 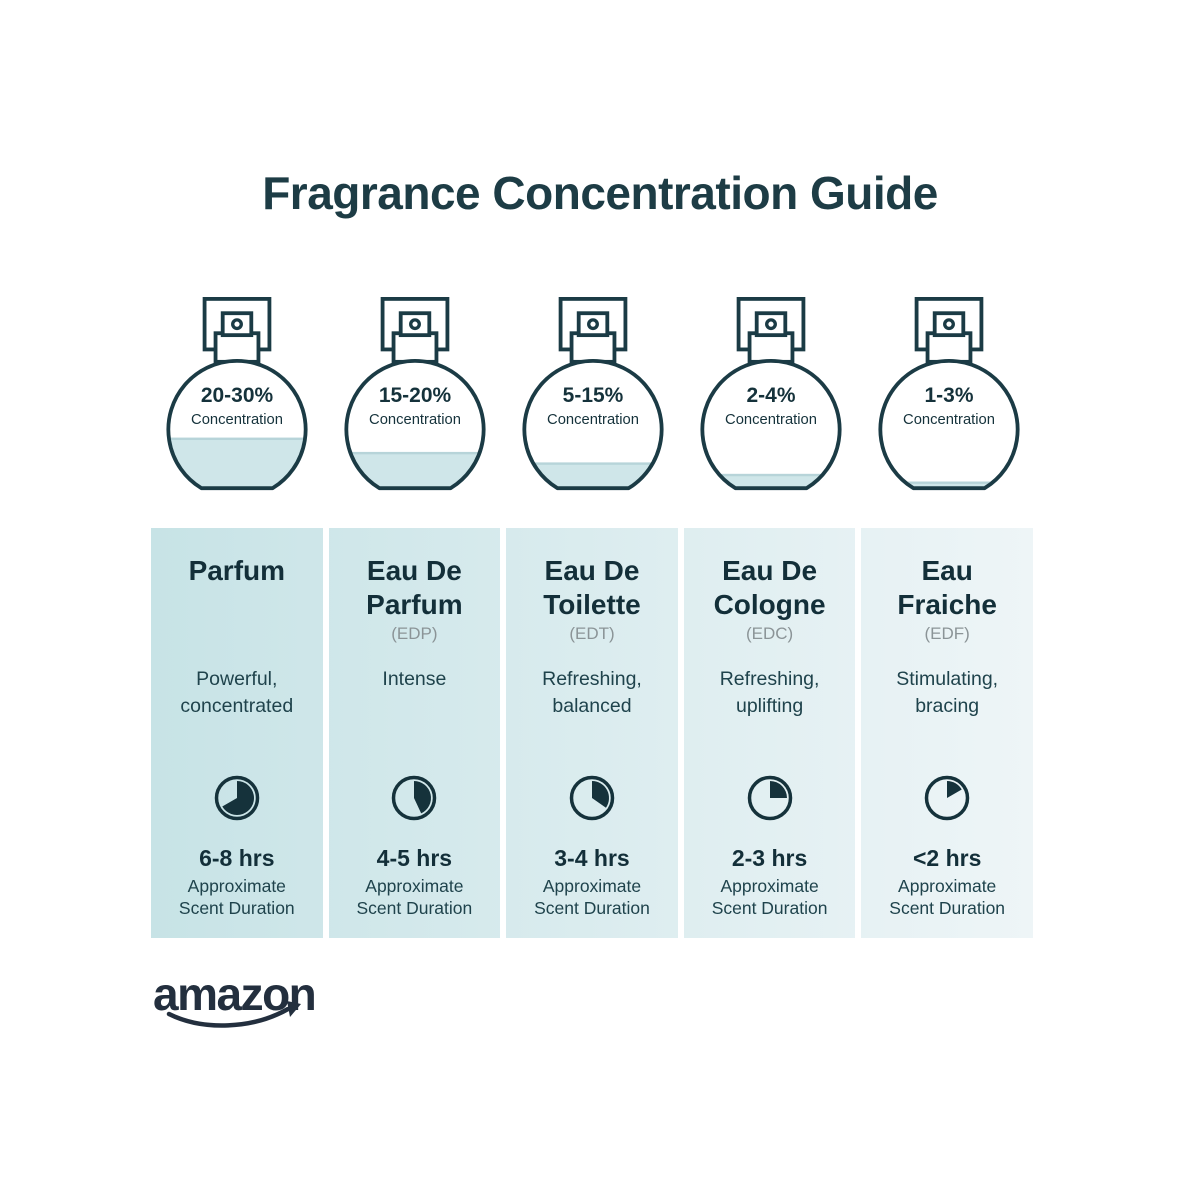 I want to click on amazon-smile-arrowhead-icon, so click(x=294, y=1009).